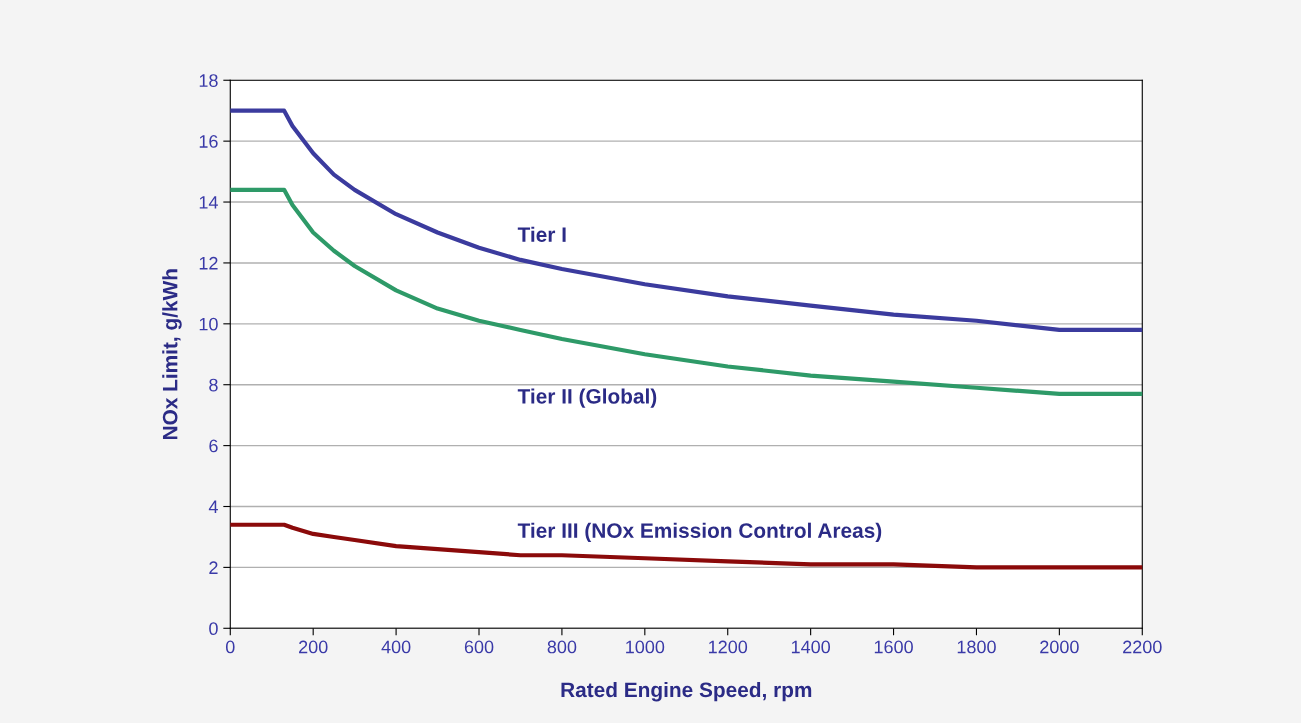 The image size is (1301, 723). I want to click on line-series, so click(686, 546).